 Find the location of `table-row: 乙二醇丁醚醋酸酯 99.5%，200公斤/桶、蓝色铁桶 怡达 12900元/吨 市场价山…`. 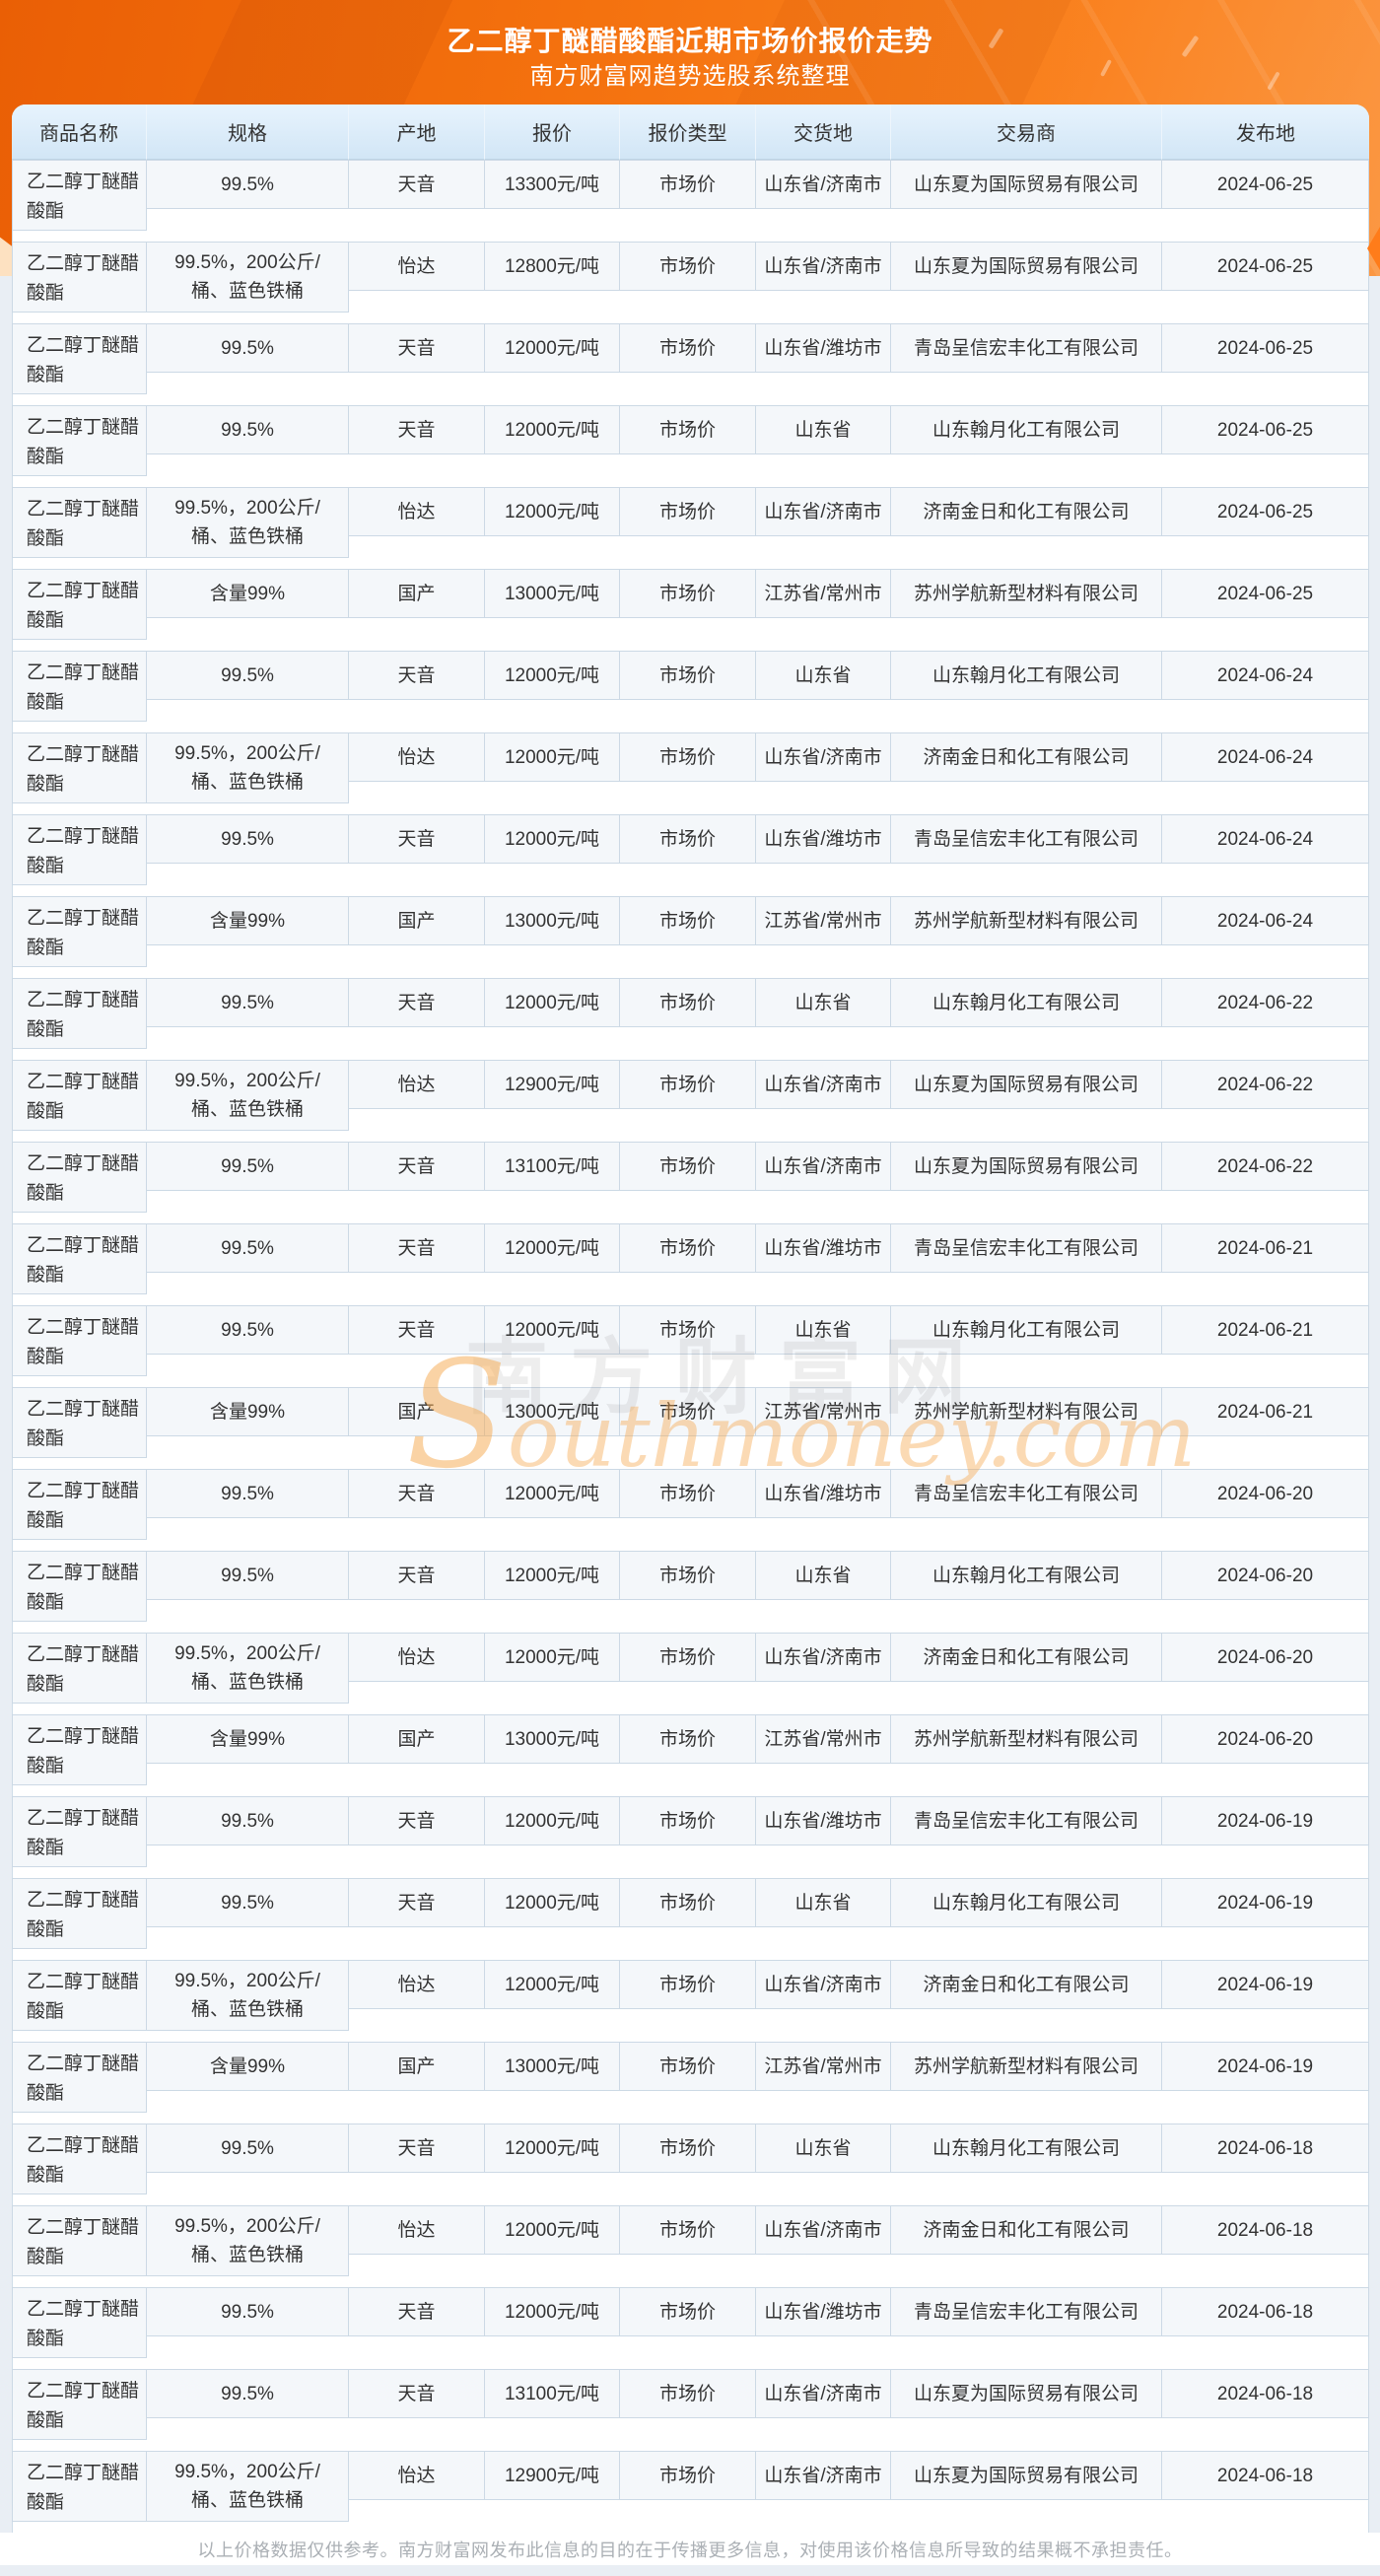

table-row: 乙二醇丁醚醋酸酯 99.5%，200公斤/桶、蓝色铁桶 怡达 12900元/吨 市场价山… is located at coordinates (691, 1101).